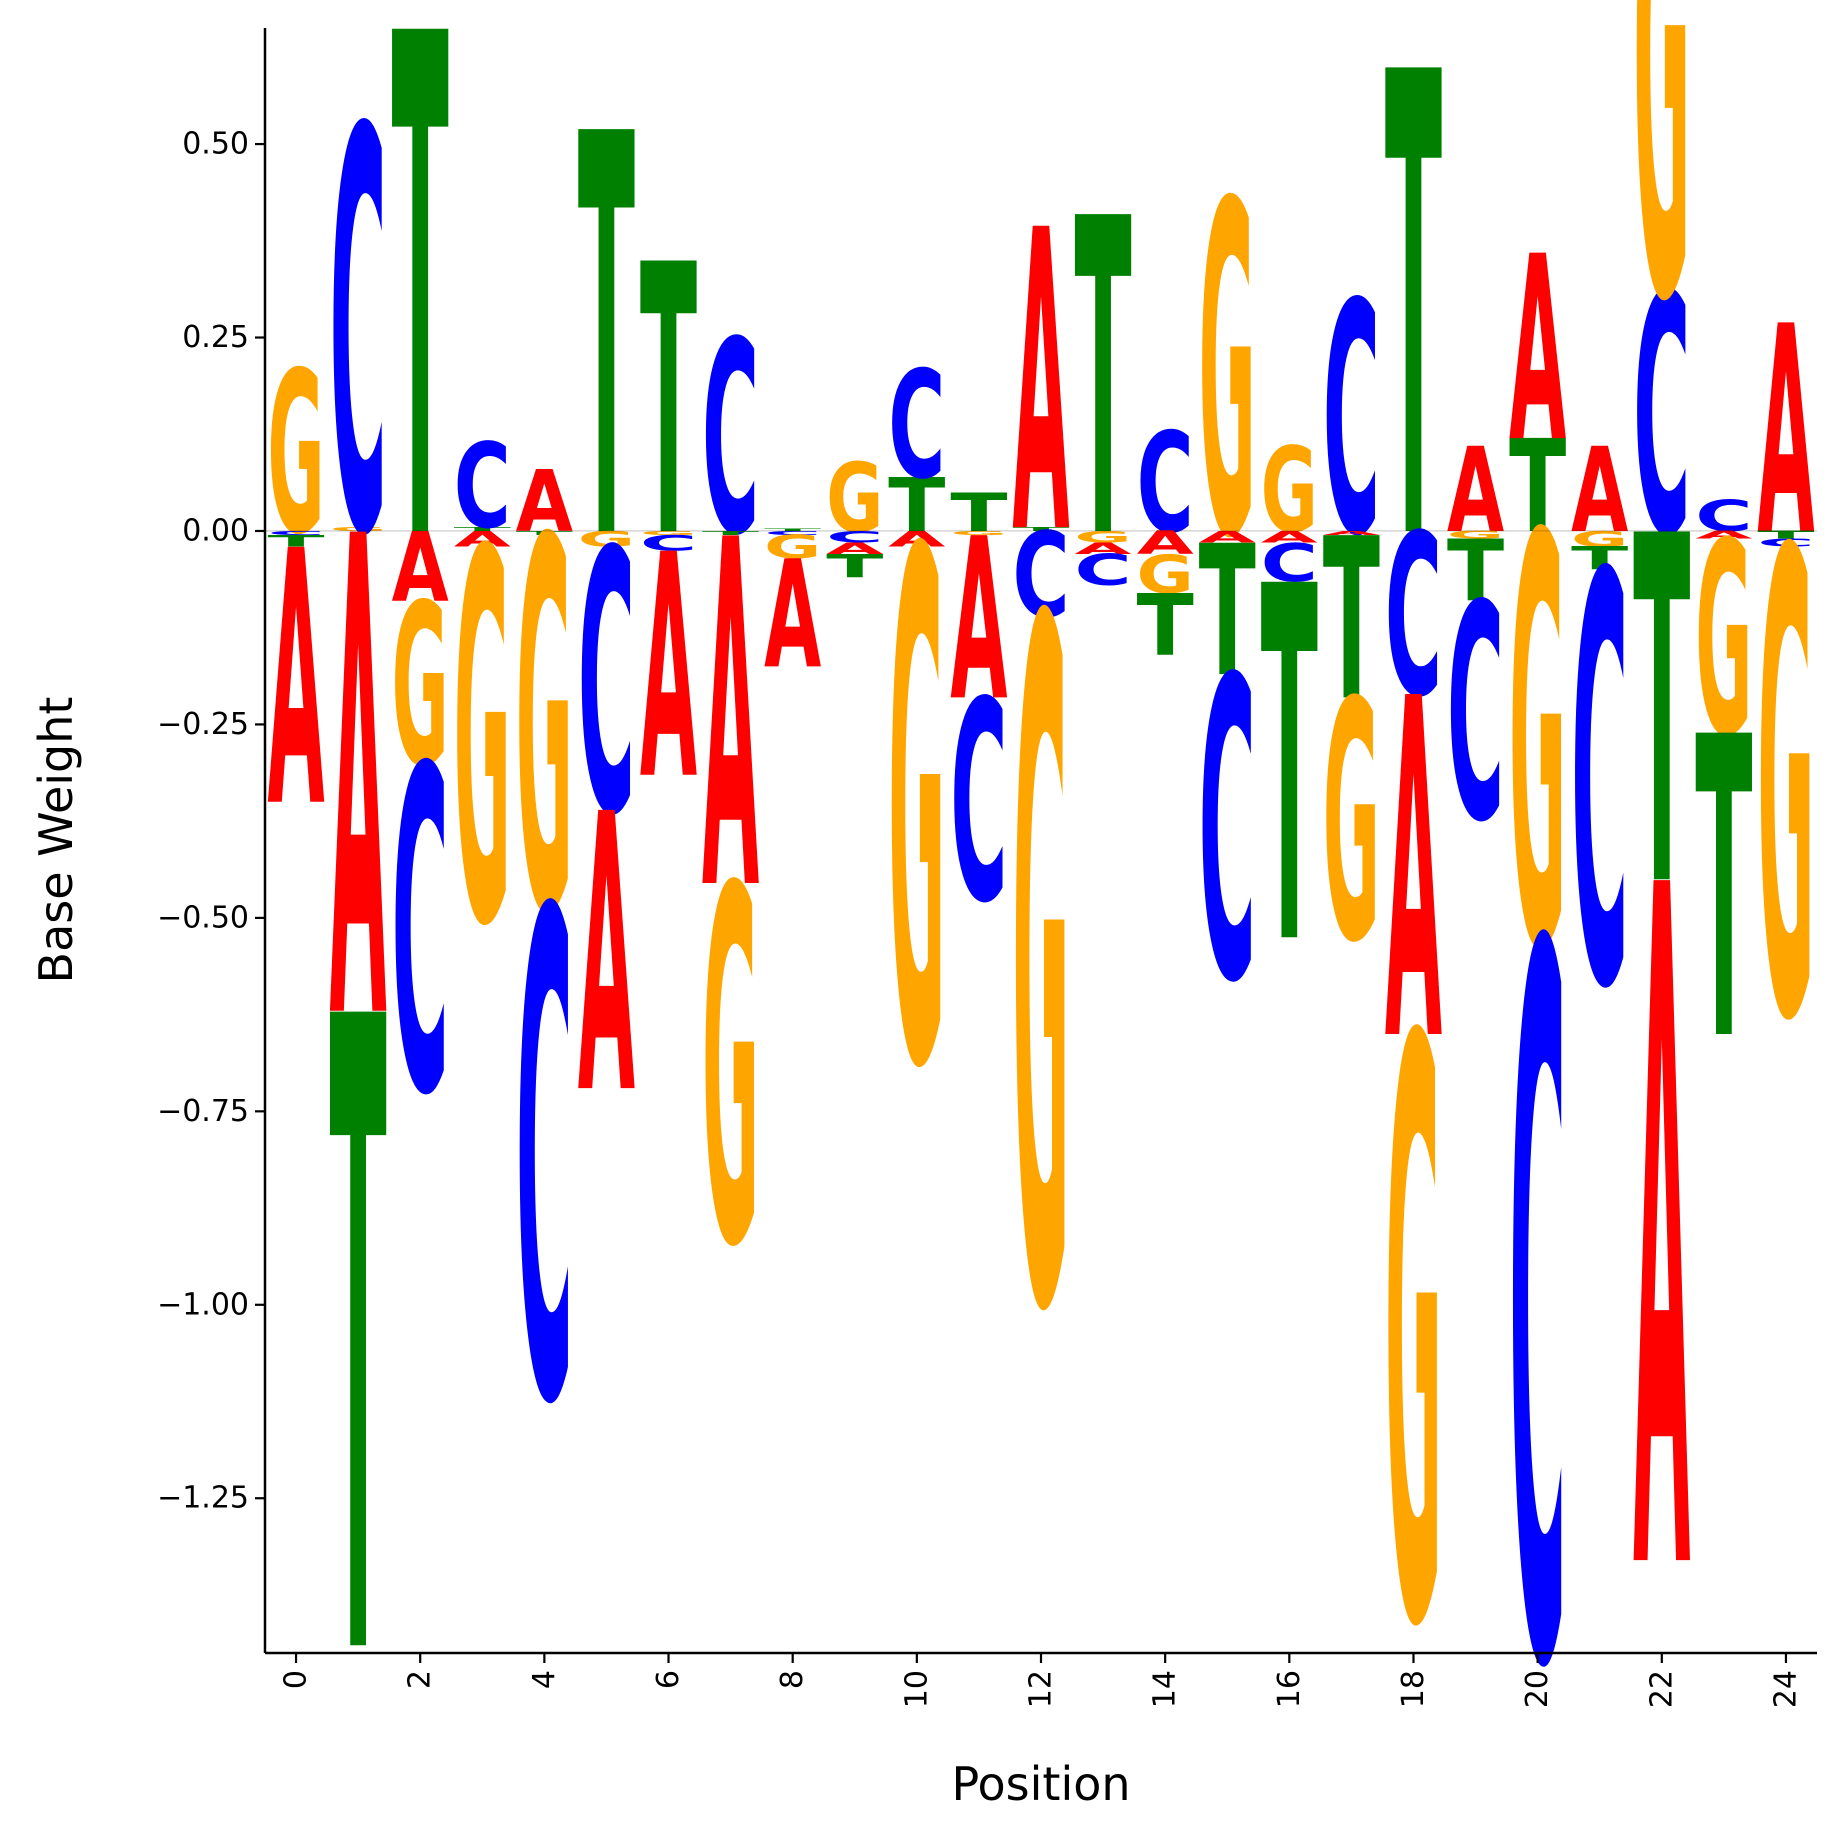 Image resolution: width=1834 pixels, height=1834 pixels. Describe the element at coordinates (295, 681) in the screenshot. I see `logo-letter-A-pos-0: A` at that location.